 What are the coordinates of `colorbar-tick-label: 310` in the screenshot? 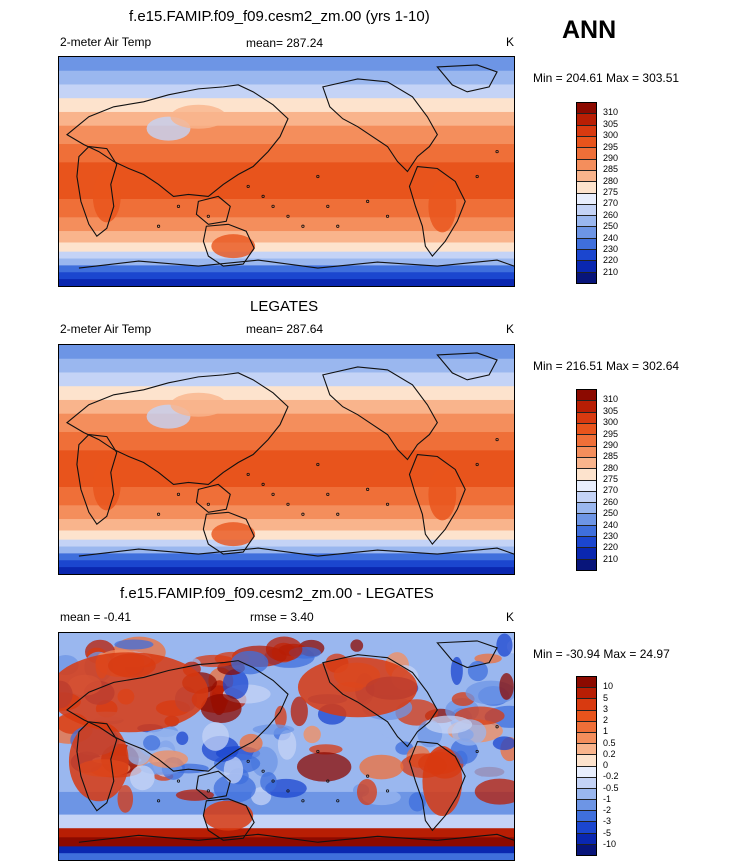 It's located at (611, 399).